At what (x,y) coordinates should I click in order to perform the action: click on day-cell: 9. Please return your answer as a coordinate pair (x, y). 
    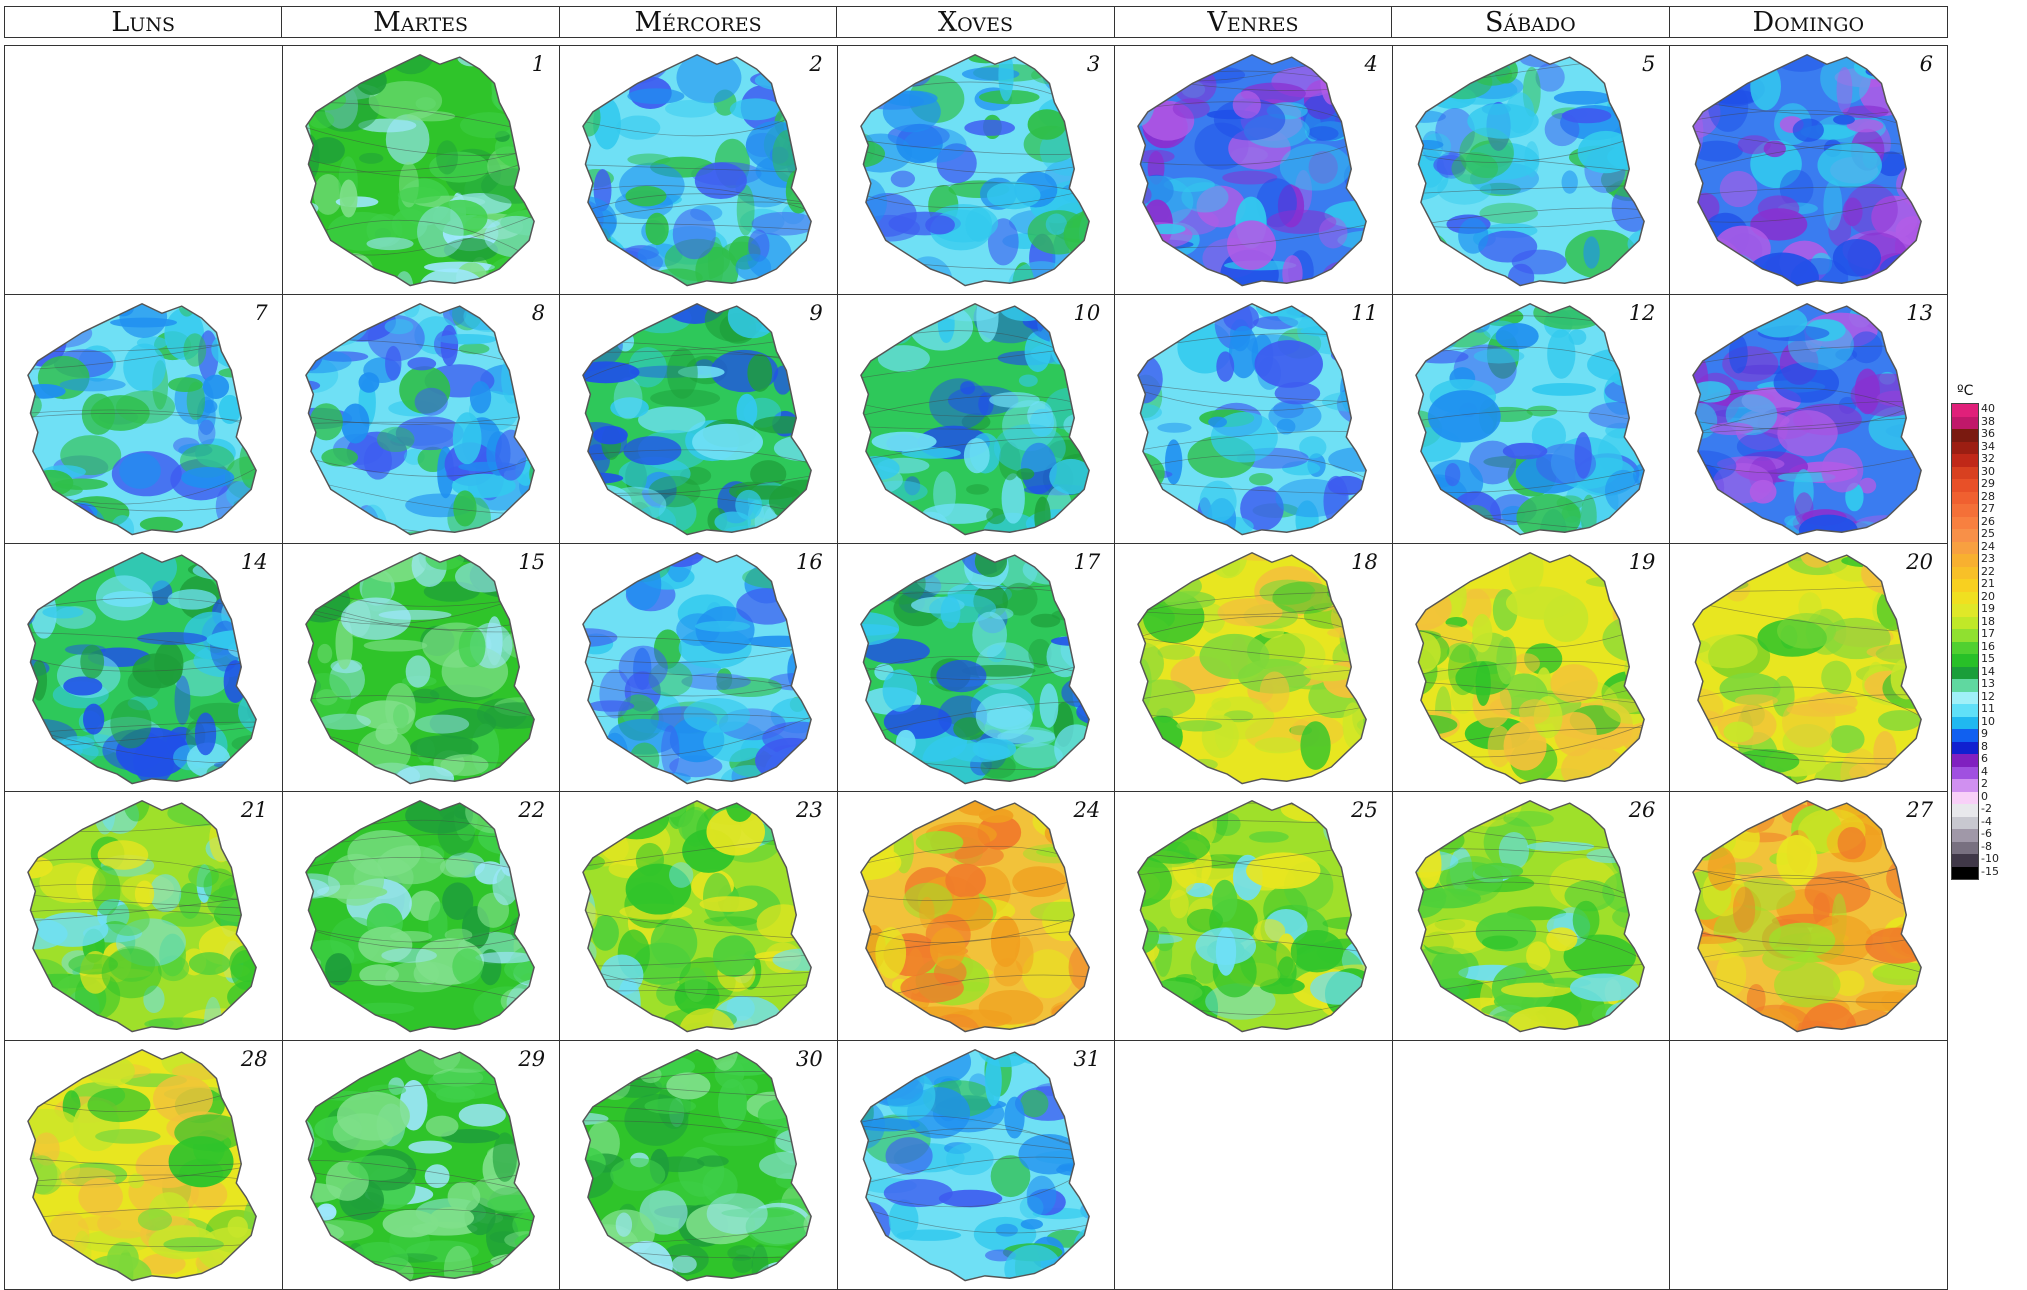
    Looking at the image, I should click on (699, 419).